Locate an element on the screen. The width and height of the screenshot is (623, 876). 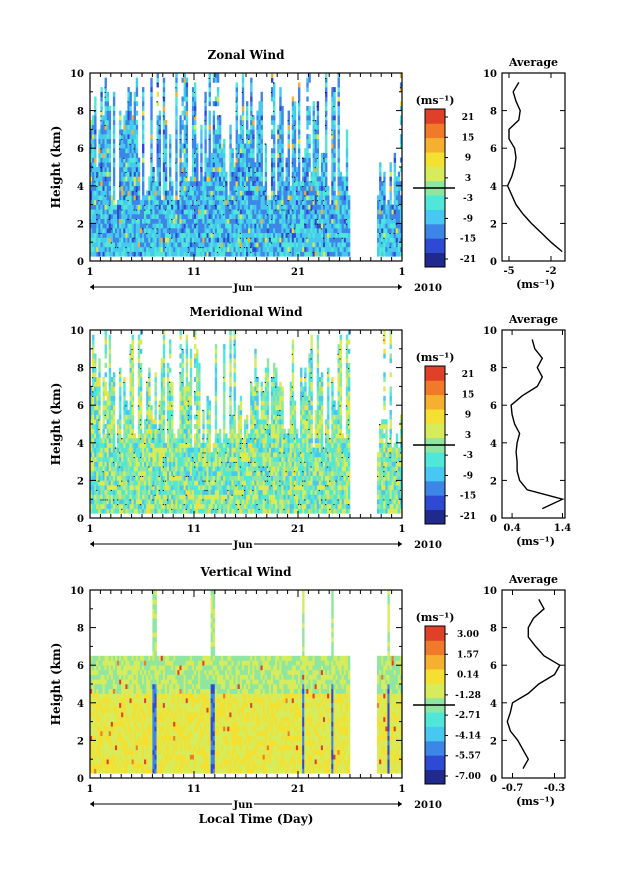
average-x-tick-label: -2 is located at coordinates (550, 271).